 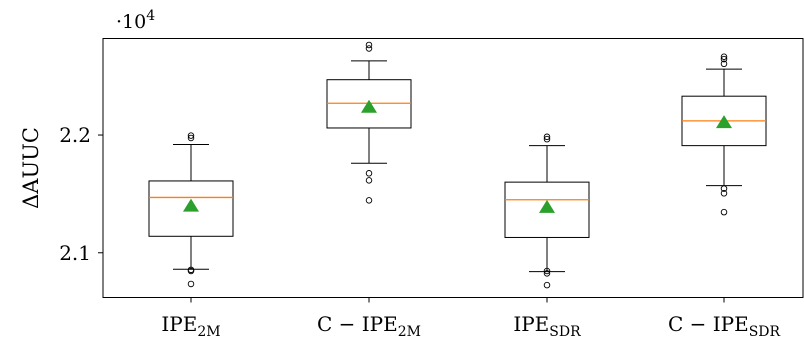 What do you see at coordinates (724, 326) in the screenshot?
I see `x-tick-label: C − IPESDR` at bounding box center [724, 326].